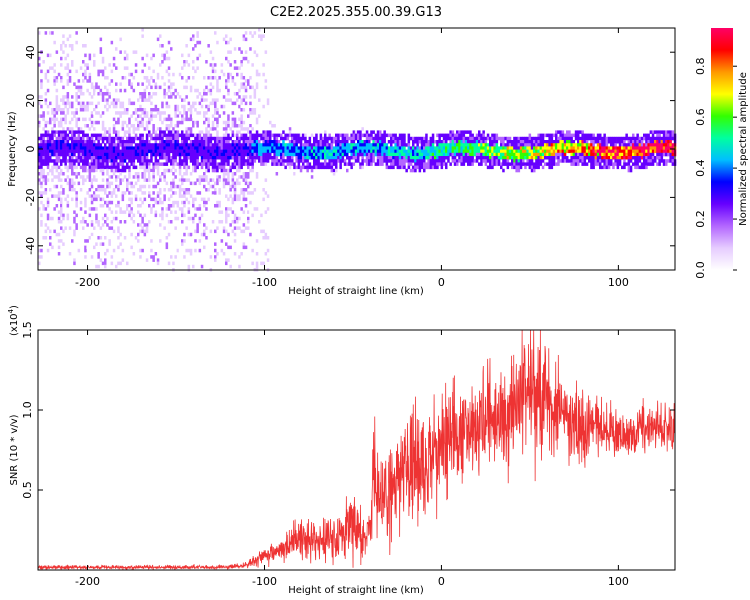  Describe the element at coordinates (13, 320) in the screenshot. I see `snr-multiplier: (x104)` at that location.